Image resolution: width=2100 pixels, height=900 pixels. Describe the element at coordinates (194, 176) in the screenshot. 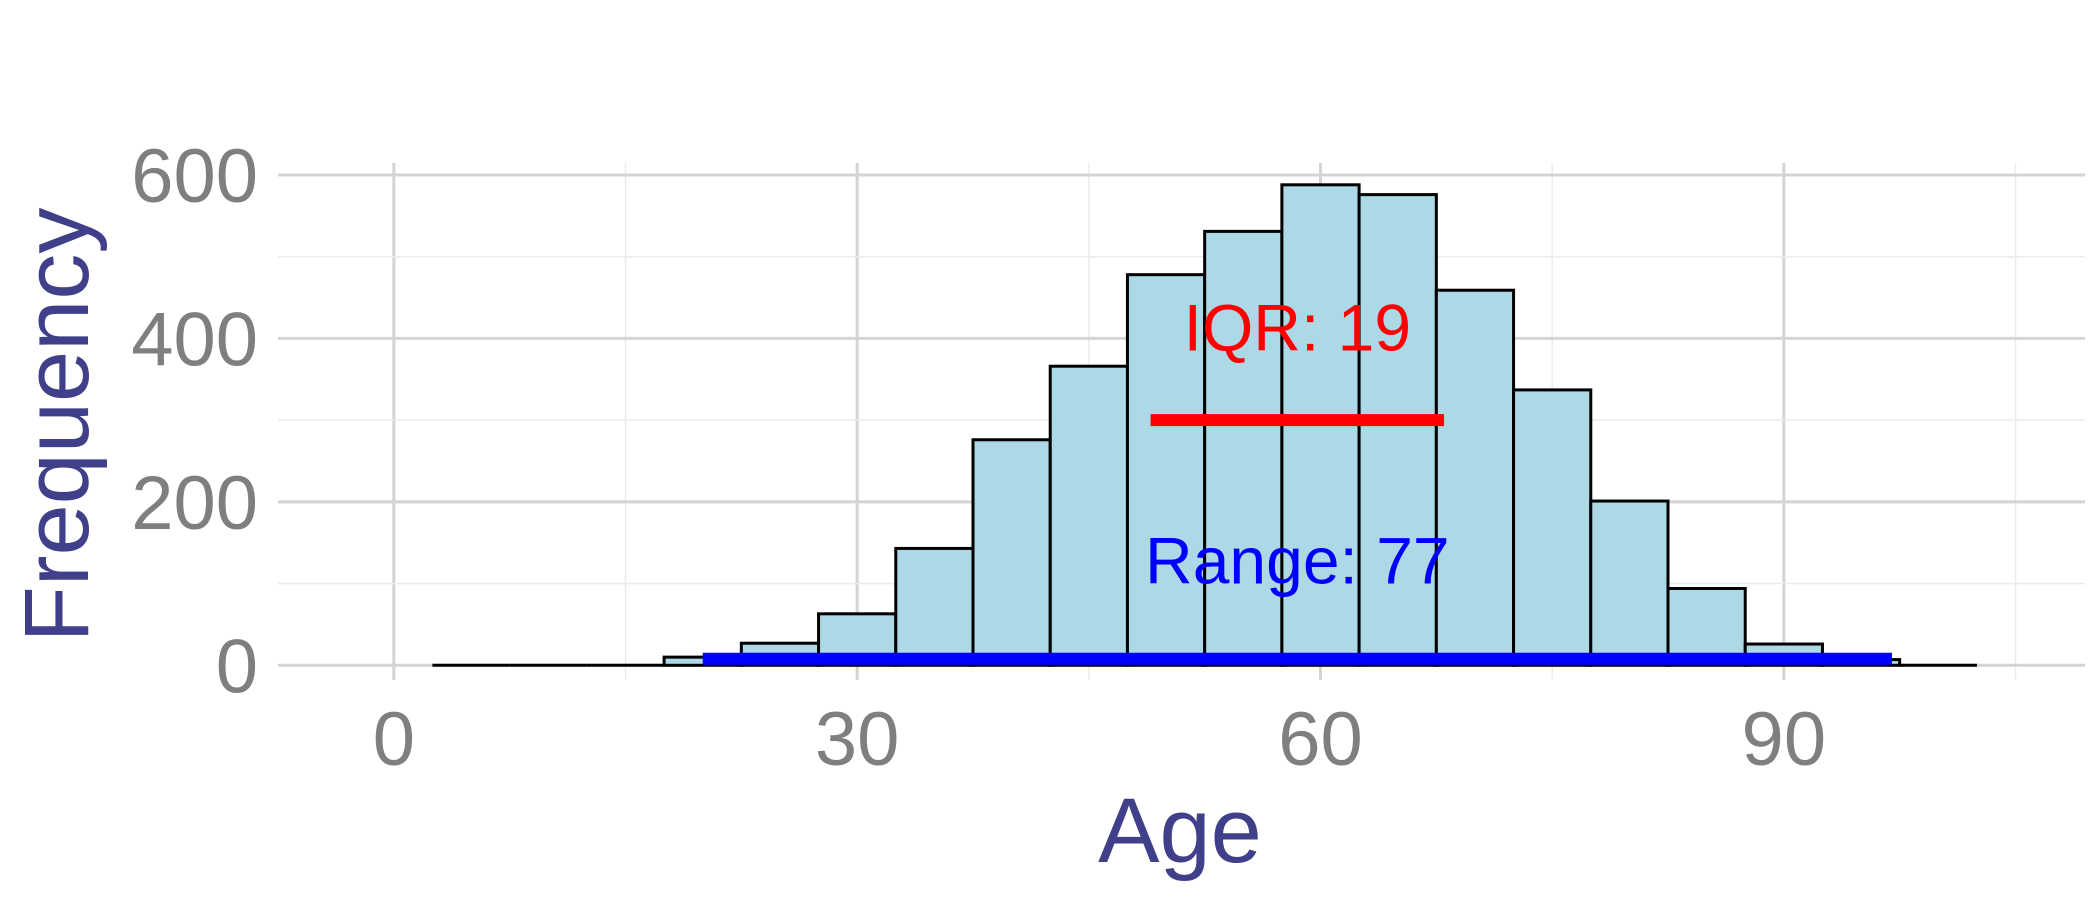

I see `y-tick-label: 600` at that location.